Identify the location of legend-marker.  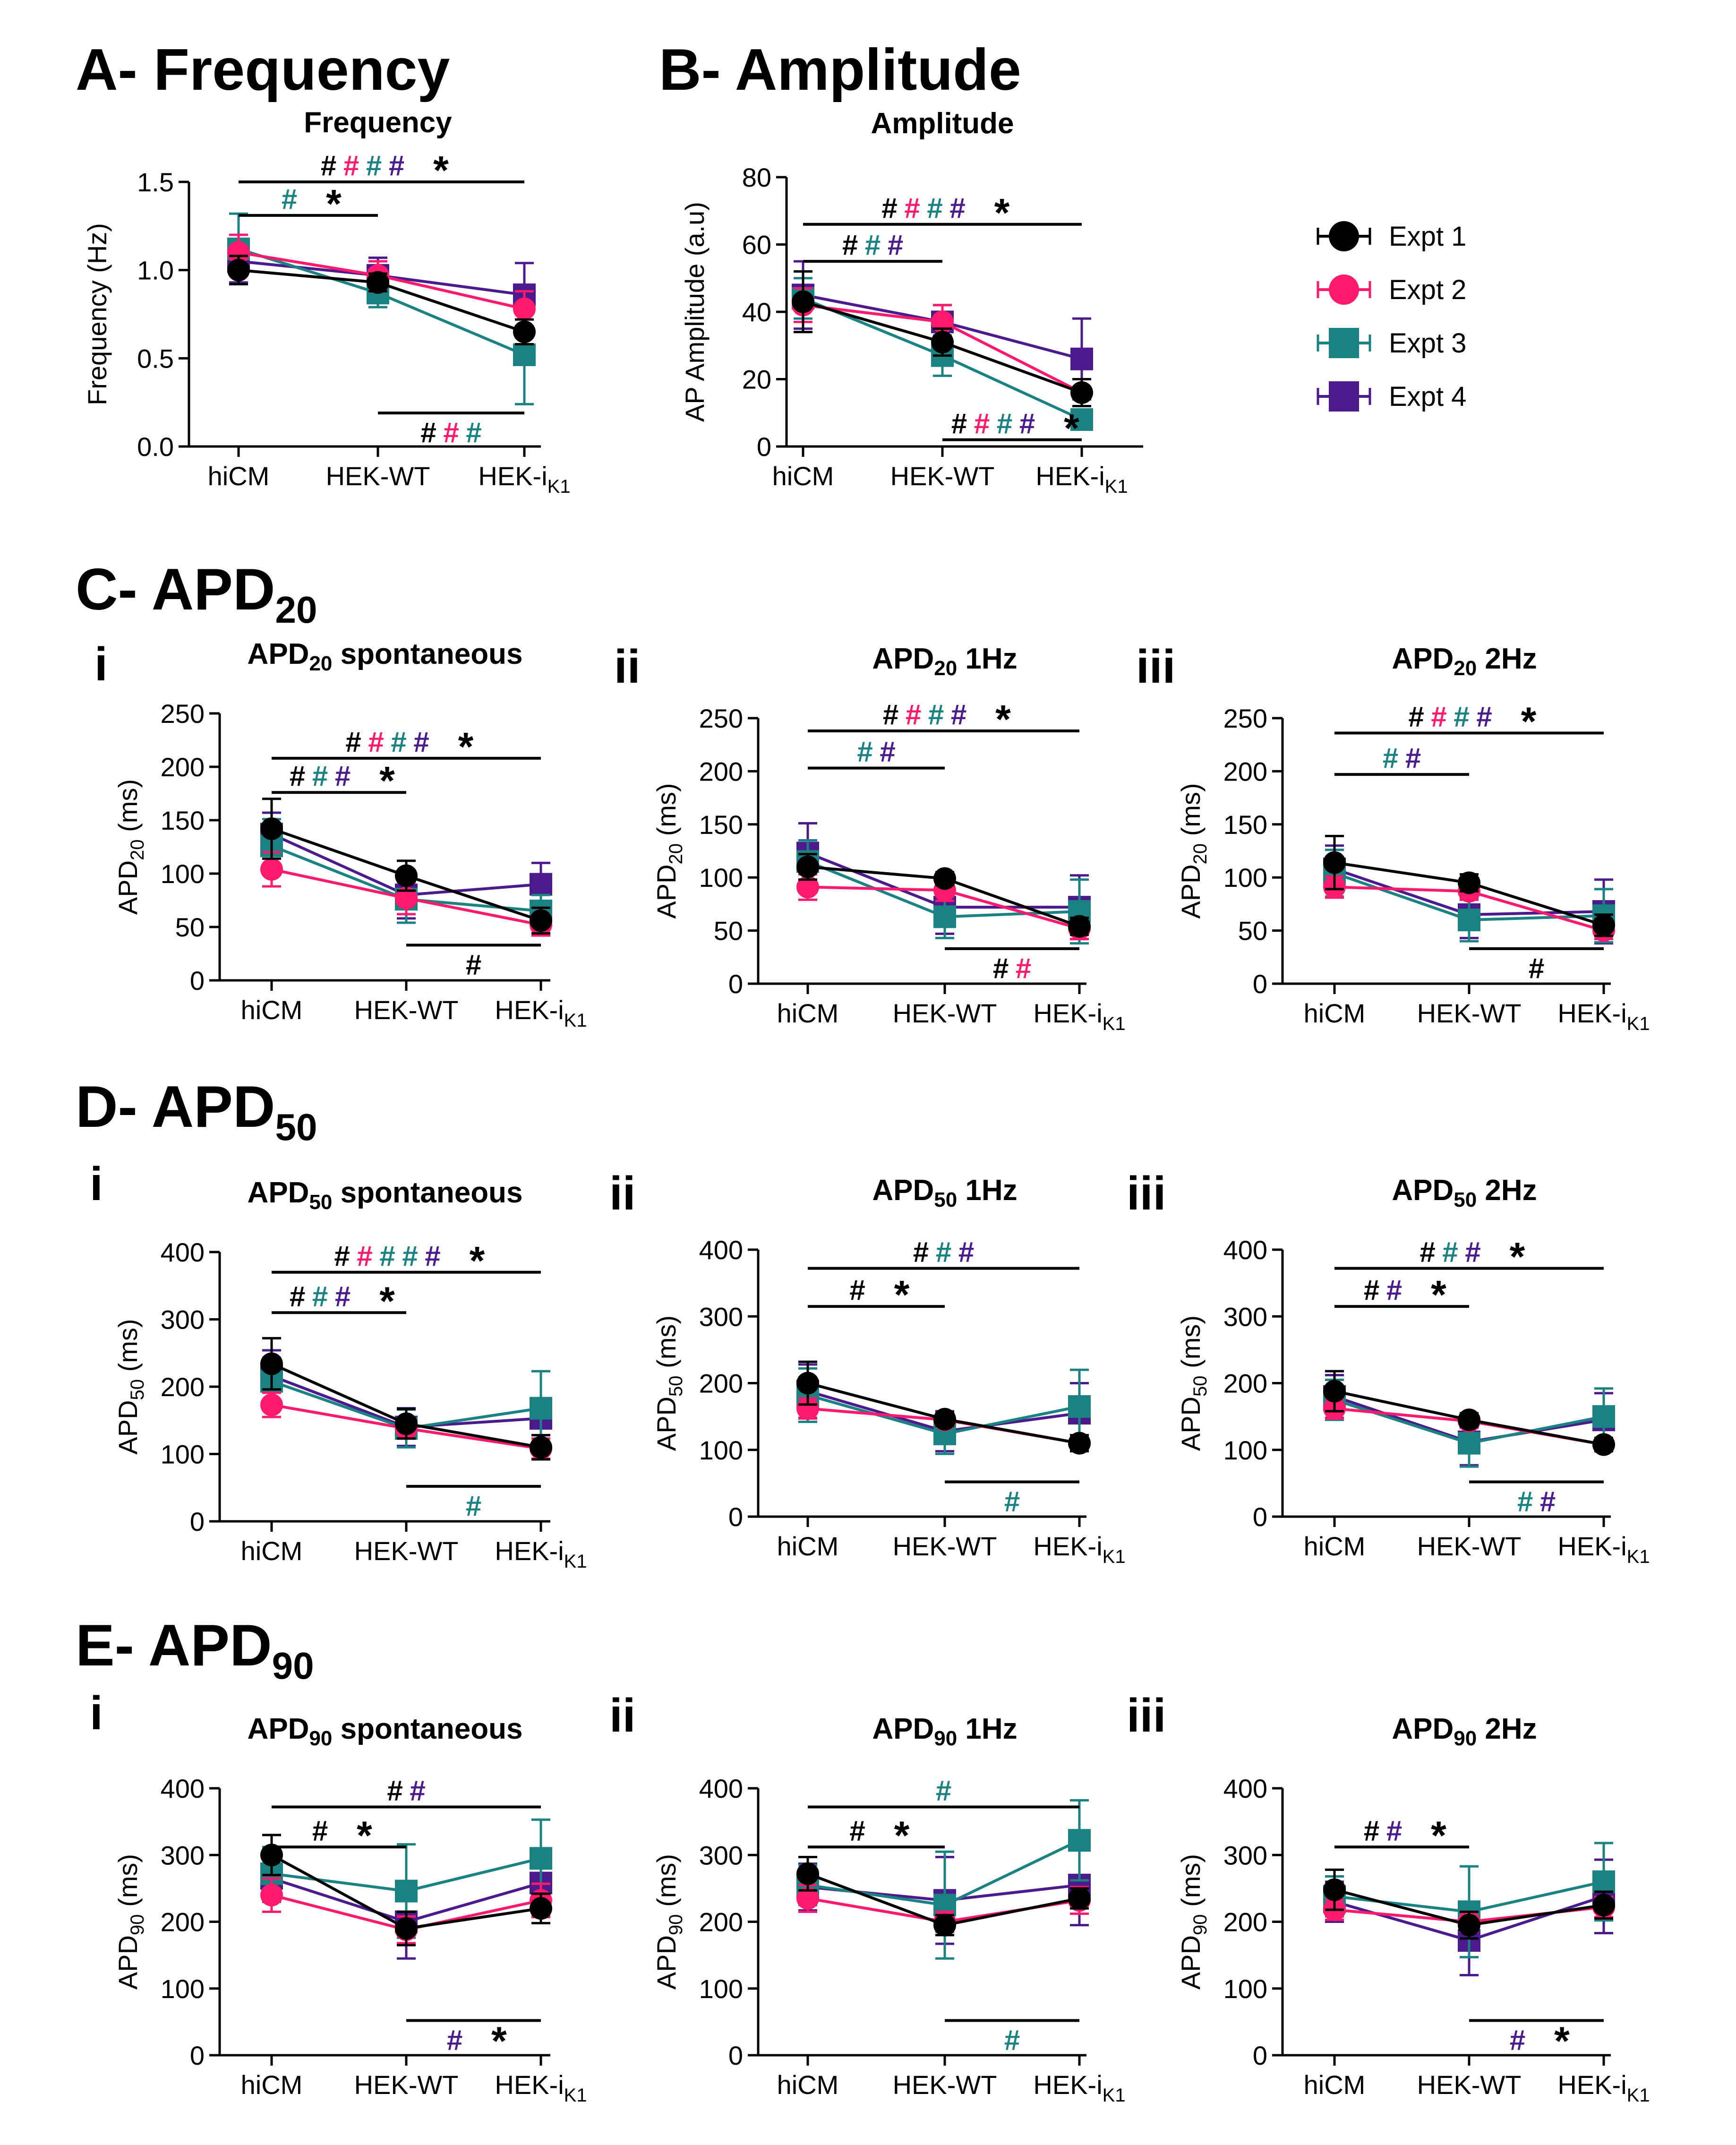
(1344, 343).